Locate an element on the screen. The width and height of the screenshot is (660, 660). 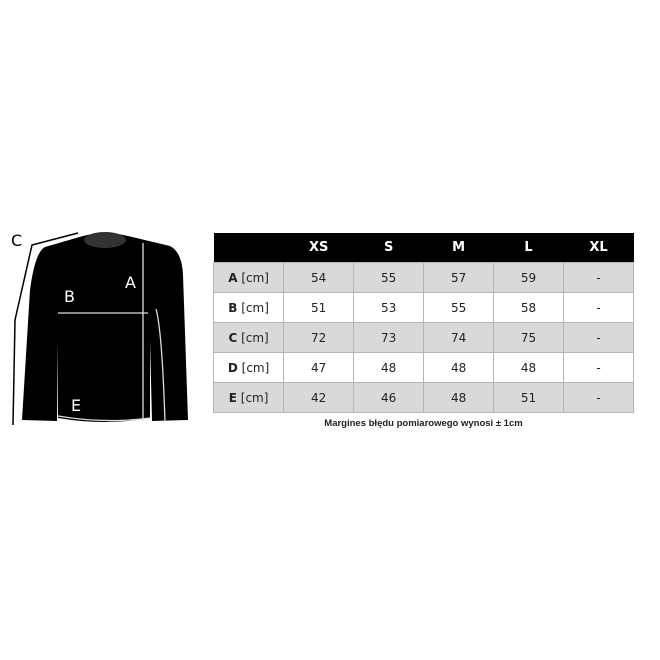
table-cell: 46 is located at coordinates (389, 397).